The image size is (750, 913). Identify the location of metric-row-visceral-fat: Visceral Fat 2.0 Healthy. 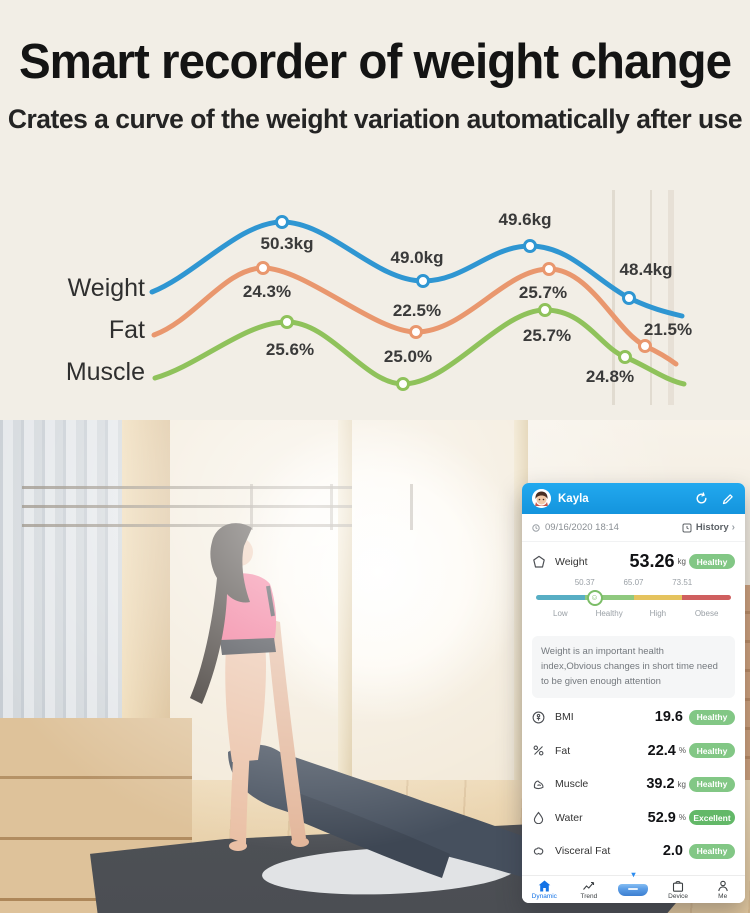
(633, 852).